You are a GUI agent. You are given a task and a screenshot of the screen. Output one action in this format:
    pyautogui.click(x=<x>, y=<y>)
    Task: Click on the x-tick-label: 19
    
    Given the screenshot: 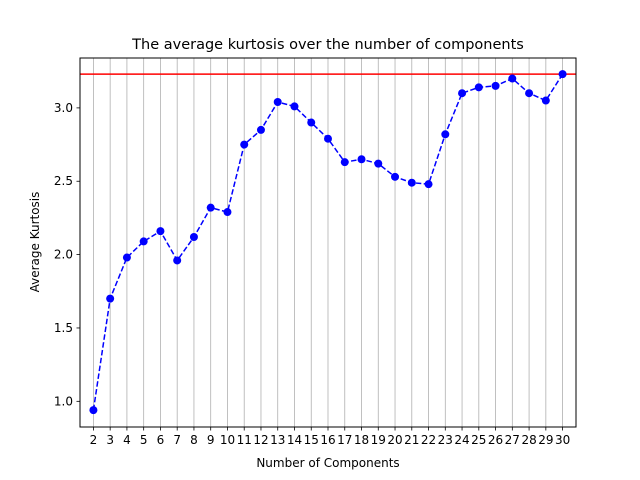 What is the action you would take?
    pyautogui.click(x=378, y=440)
    